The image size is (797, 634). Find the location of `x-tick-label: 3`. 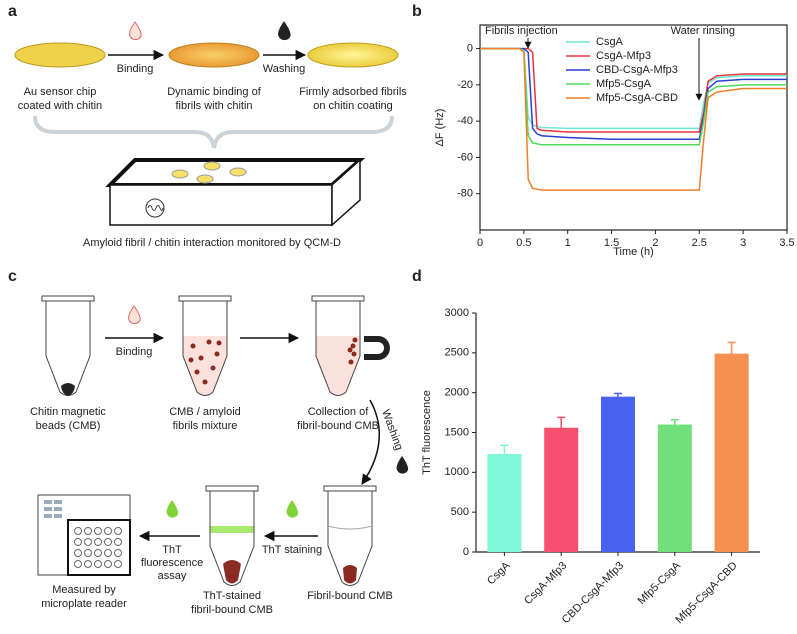

x-tick-label: 3 is located at coordinates (743, 243).